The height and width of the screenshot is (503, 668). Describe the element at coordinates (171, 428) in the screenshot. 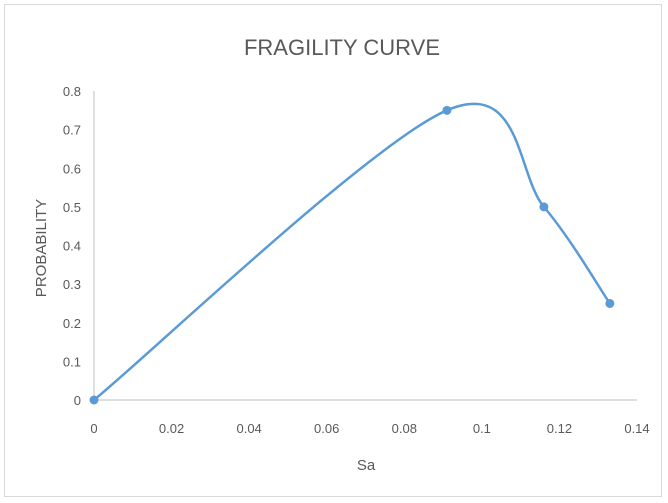

I see `x-tick-label: 0.02` at that location.